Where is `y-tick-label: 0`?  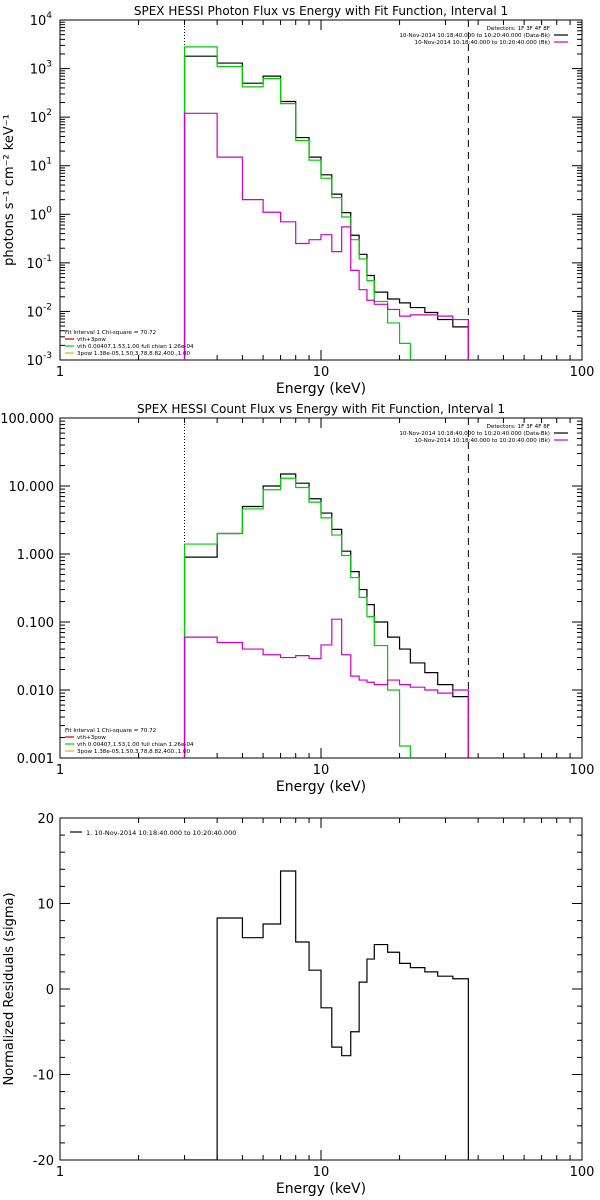 y-tick-label: 0 is located at coordinates (50, 990).